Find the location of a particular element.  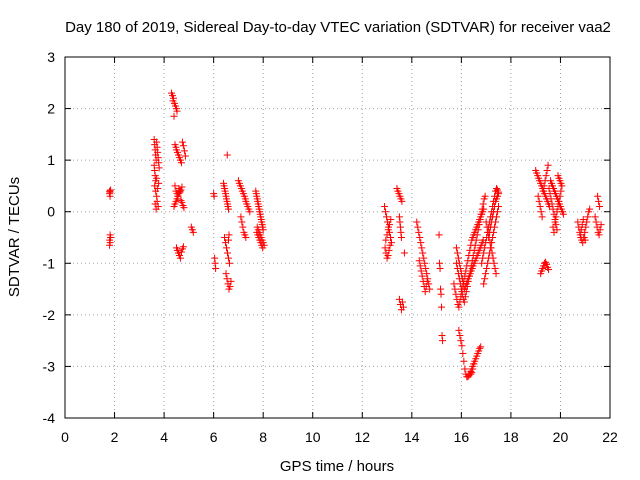

y-tick-label: 1 is located at coordinates (51, 160).